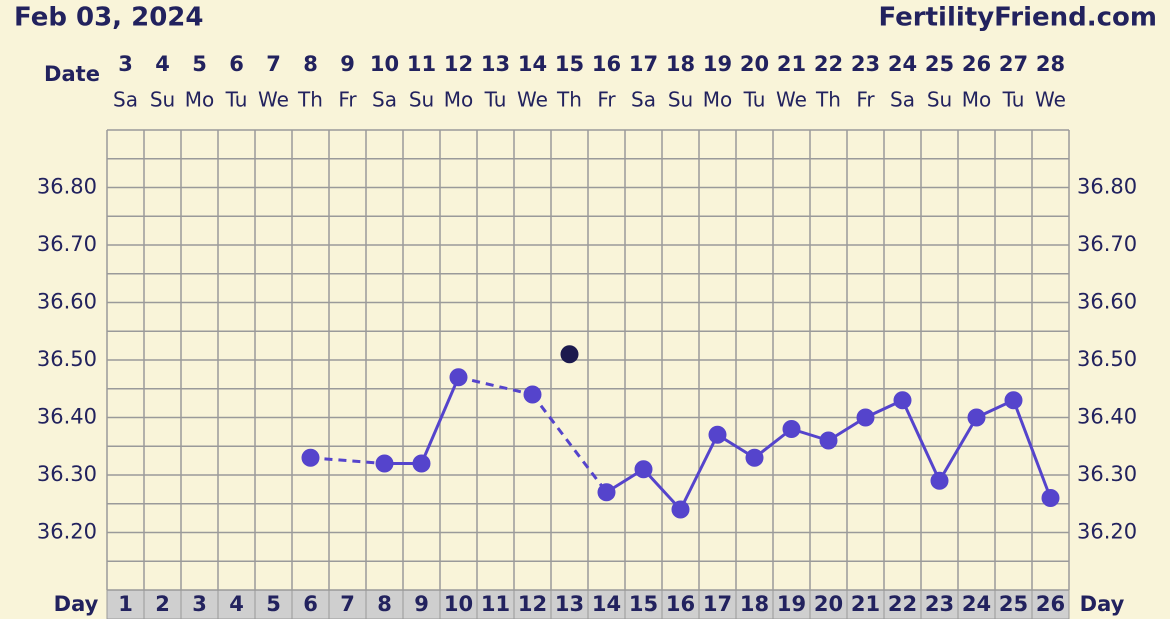 The width and height of the screenshot is (1170, 619). I want to click on date-label: 26, so click(976, 64).